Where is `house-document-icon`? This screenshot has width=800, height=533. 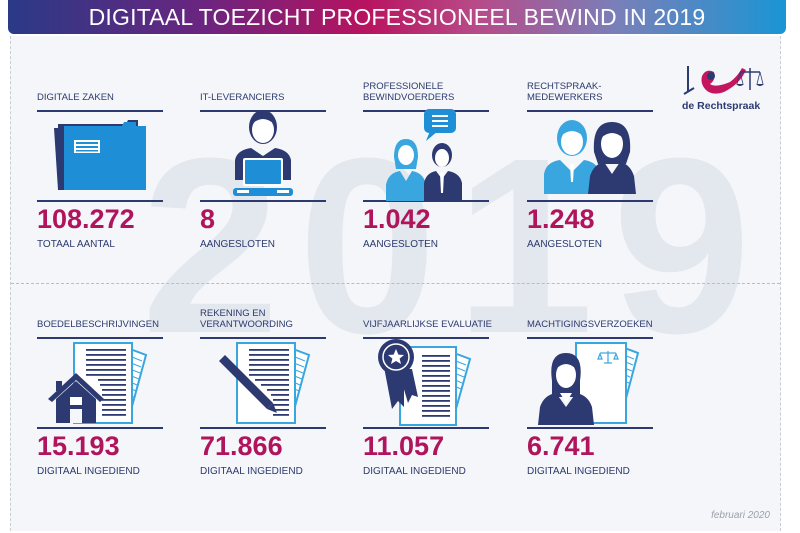
house-document-icon is located at coordinates (98, 383).